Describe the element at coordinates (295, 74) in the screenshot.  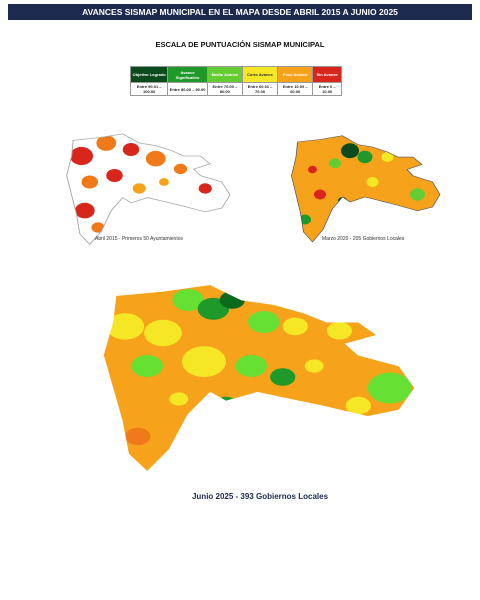
I see `scale-label: Poco Avance` at that location.